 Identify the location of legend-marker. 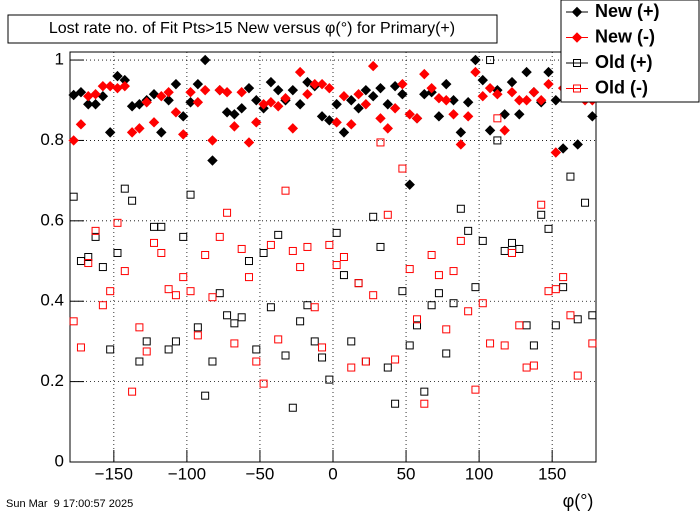
(577, 37).